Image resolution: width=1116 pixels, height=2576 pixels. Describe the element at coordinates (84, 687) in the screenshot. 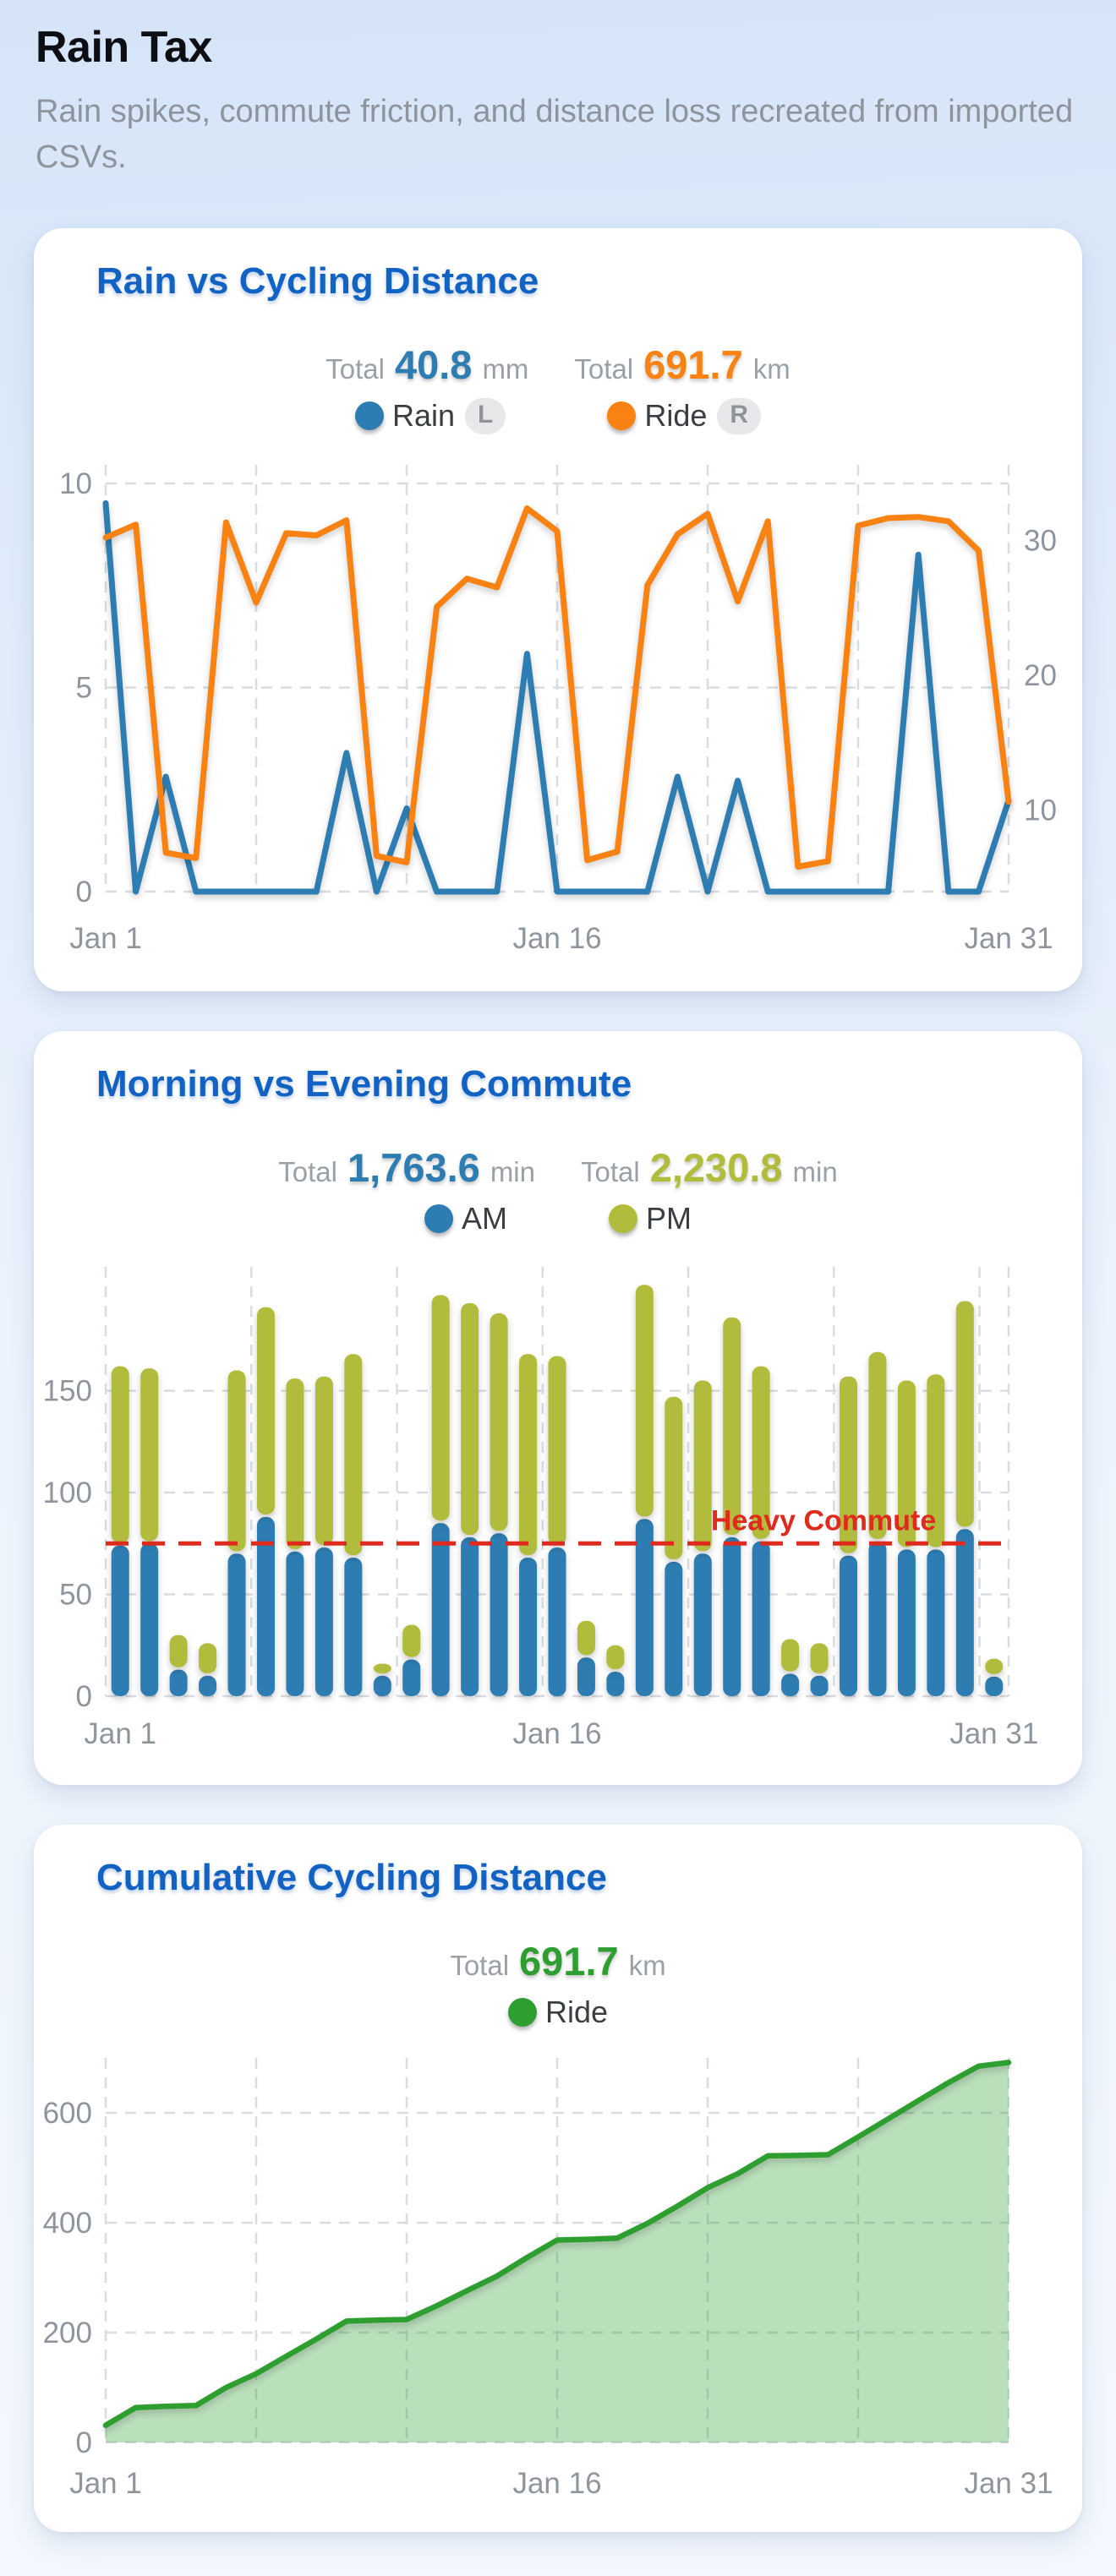

I see `left-axis-tick: 5` at that location.